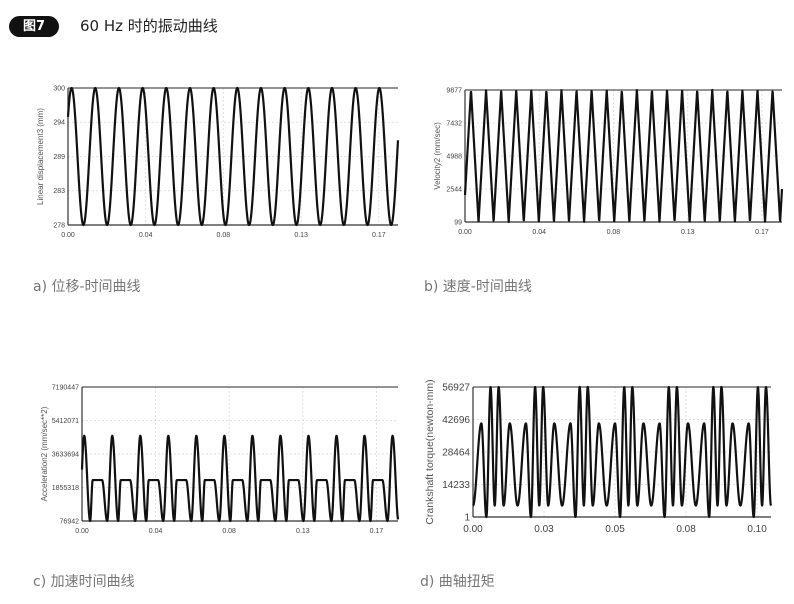 The image size is (794, 604). Describe the element at coordinates (65, 488) in the screenshot. I see `y-tick-label: 1855318` at that location.